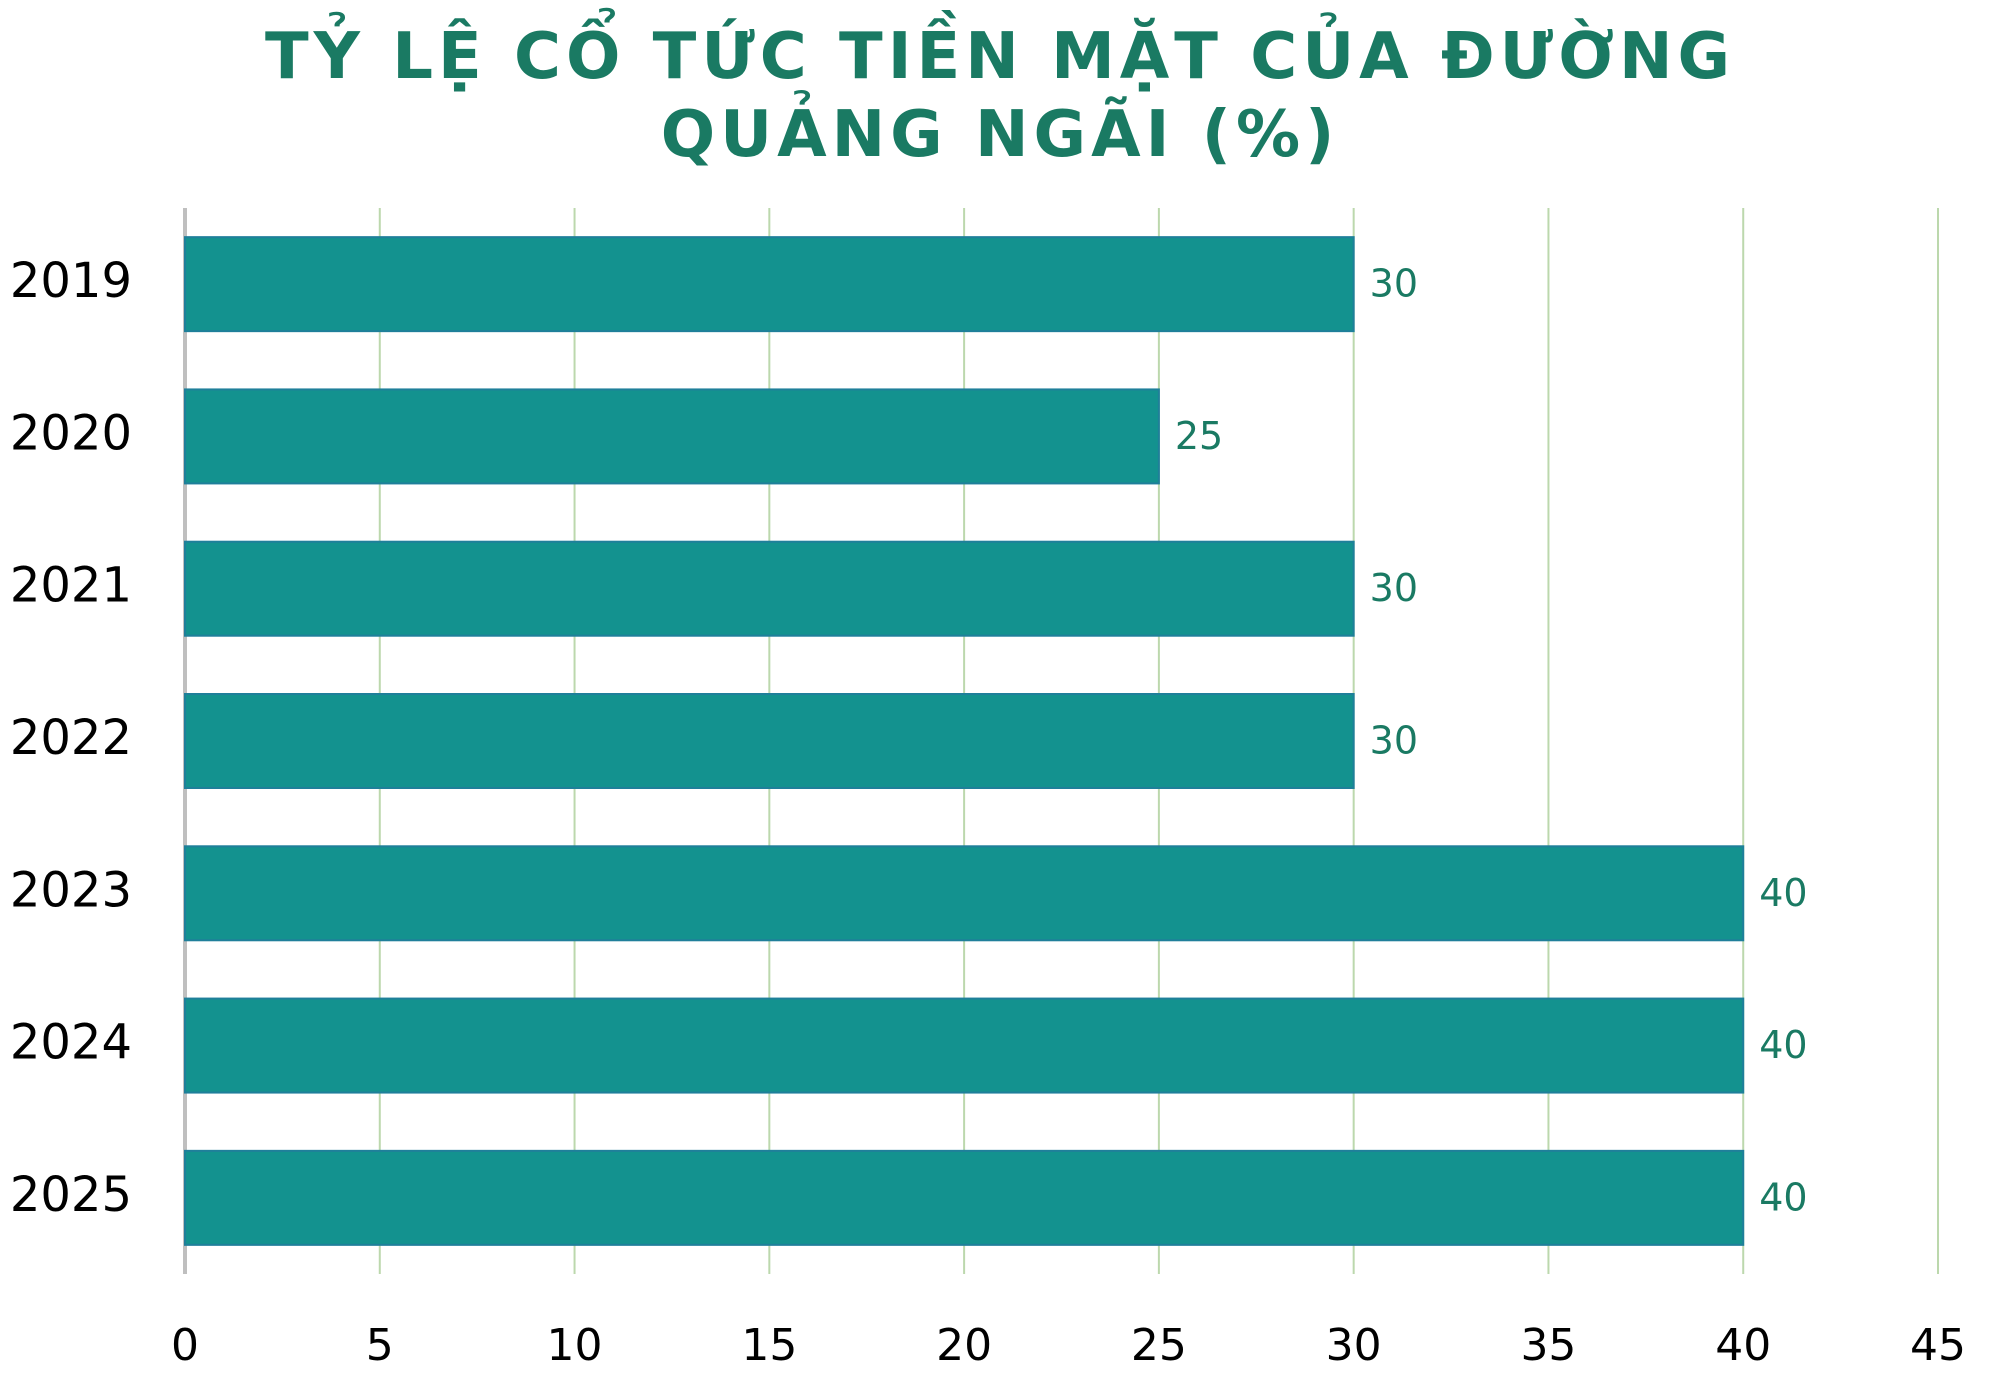  What do you see at coordinates (71, 1195) in the screenshot?
I see `y-tick-label: 2025` at bounding box center [71, 1195].